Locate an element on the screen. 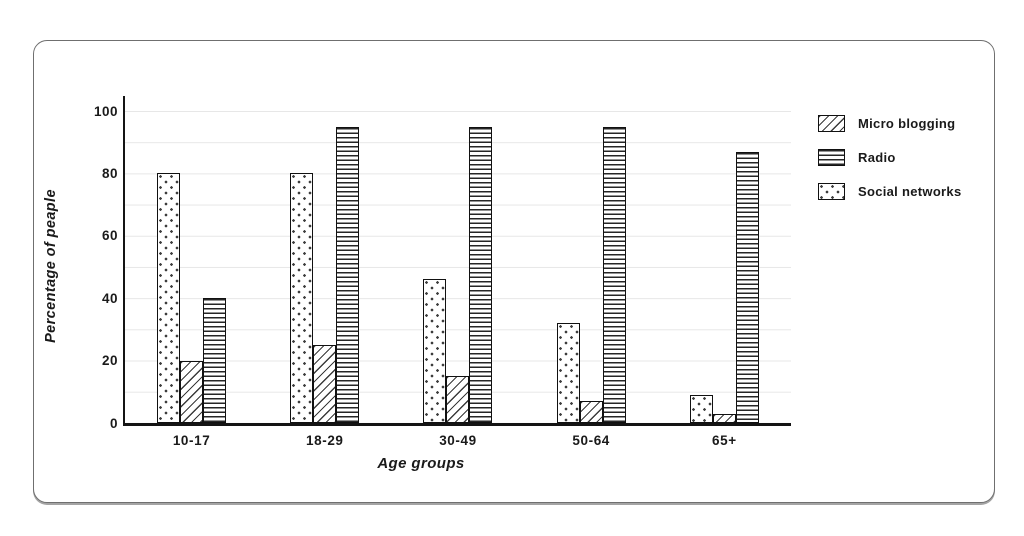 This screenshot has height=536, width=1024. legend-swatch-dots-icon is located at coordinates (831, 191).